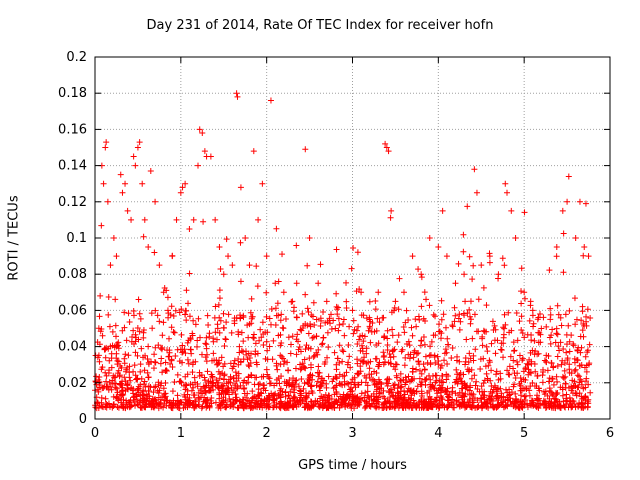  I want to click on y-axis-label: ROTI / TECUs, so click(14, 238).